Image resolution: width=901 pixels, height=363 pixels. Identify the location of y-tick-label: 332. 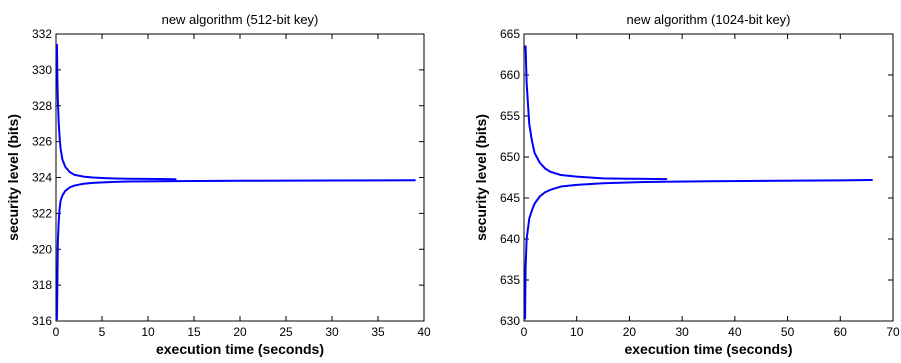
(42, 34).